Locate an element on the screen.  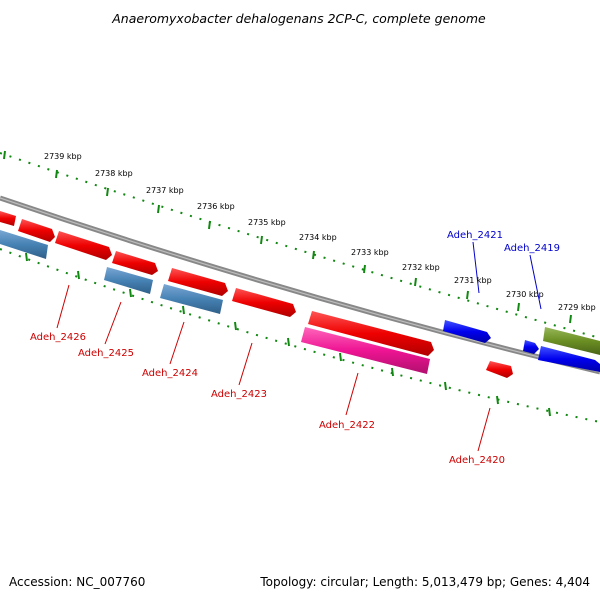
scale-label: 2736 kbp is located at coordinates (216, 206).